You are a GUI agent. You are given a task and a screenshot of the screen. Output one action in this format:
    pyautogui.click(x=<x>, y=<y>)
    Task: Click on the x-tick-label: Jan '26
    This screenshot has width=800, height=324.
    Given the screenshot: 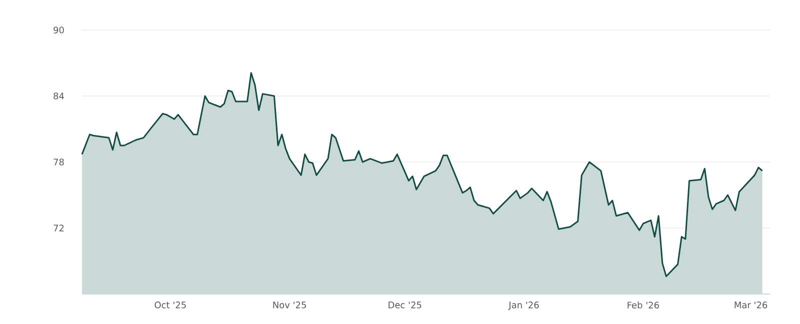 What is the action you would take?
    pyautogui.click(x=523, y=306)
    